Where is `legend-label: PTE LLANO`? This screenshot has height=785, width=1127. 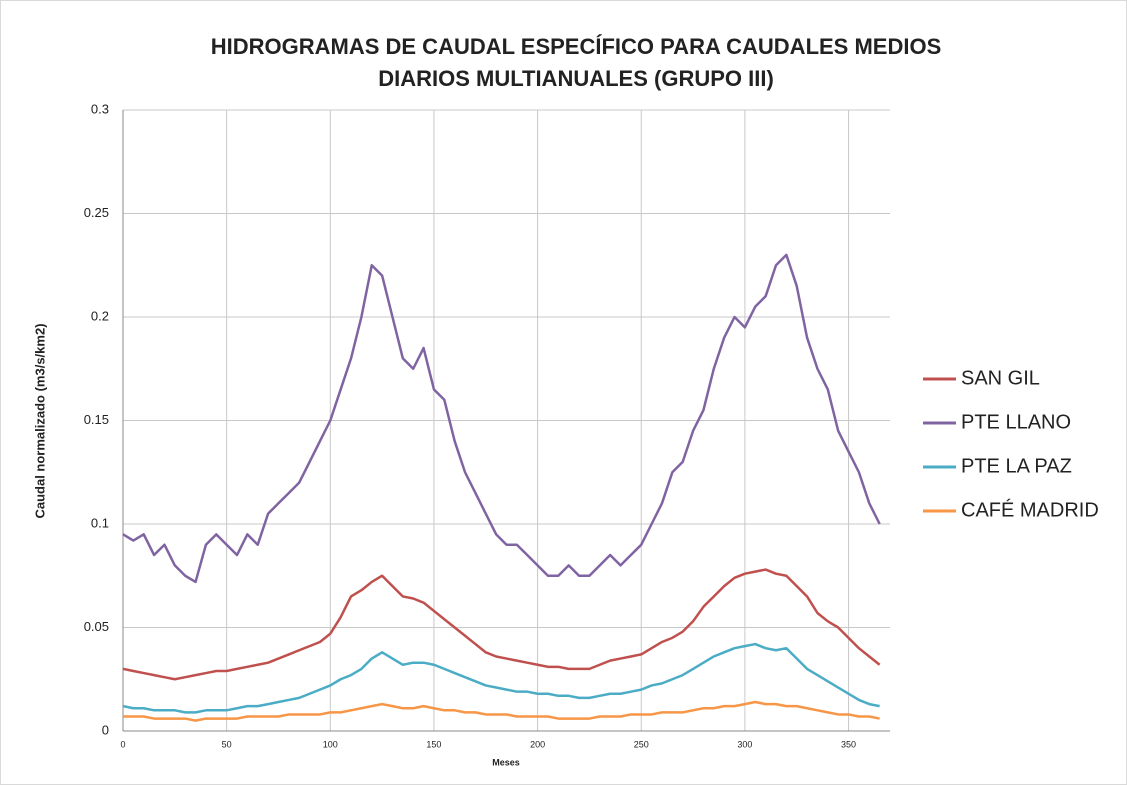
legend-label: PTE LLANO is located at coordinates (1016, 422).